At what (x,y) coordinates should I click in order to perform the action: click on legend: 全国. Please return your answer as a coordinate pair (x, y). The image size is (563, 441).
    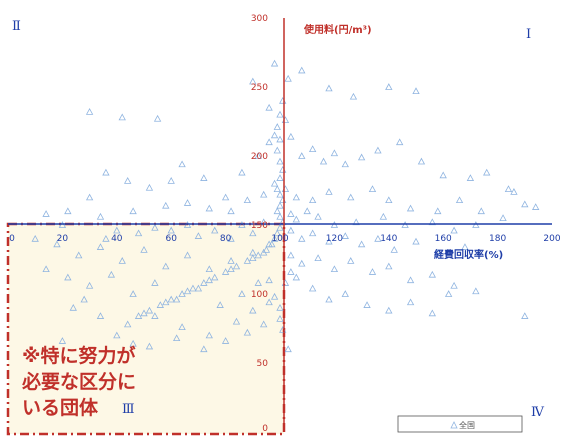
    Looking at the image, I should click on (460, 424).